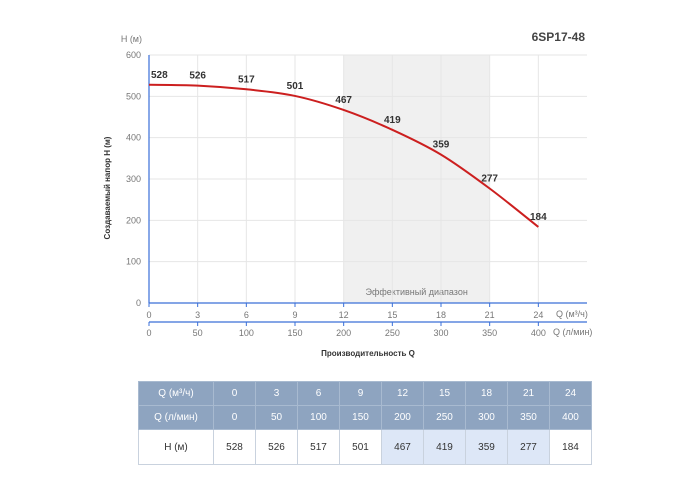 Image resolution: width=700 pixels, height=500 pixels. Describe the element at coordinates (176, 447) in the screenshot. I see `table-row-label: H (м)` at that location.